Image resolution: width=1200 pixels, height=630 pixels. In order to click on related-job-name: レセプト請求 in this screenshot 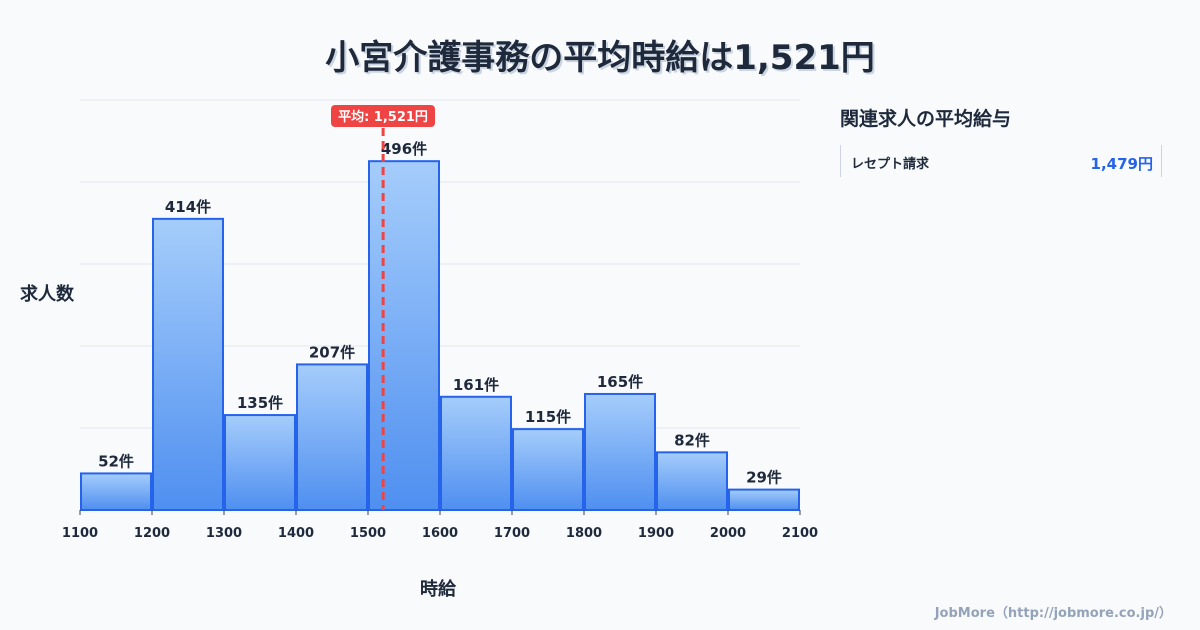, I will do `click(890, 164)`.